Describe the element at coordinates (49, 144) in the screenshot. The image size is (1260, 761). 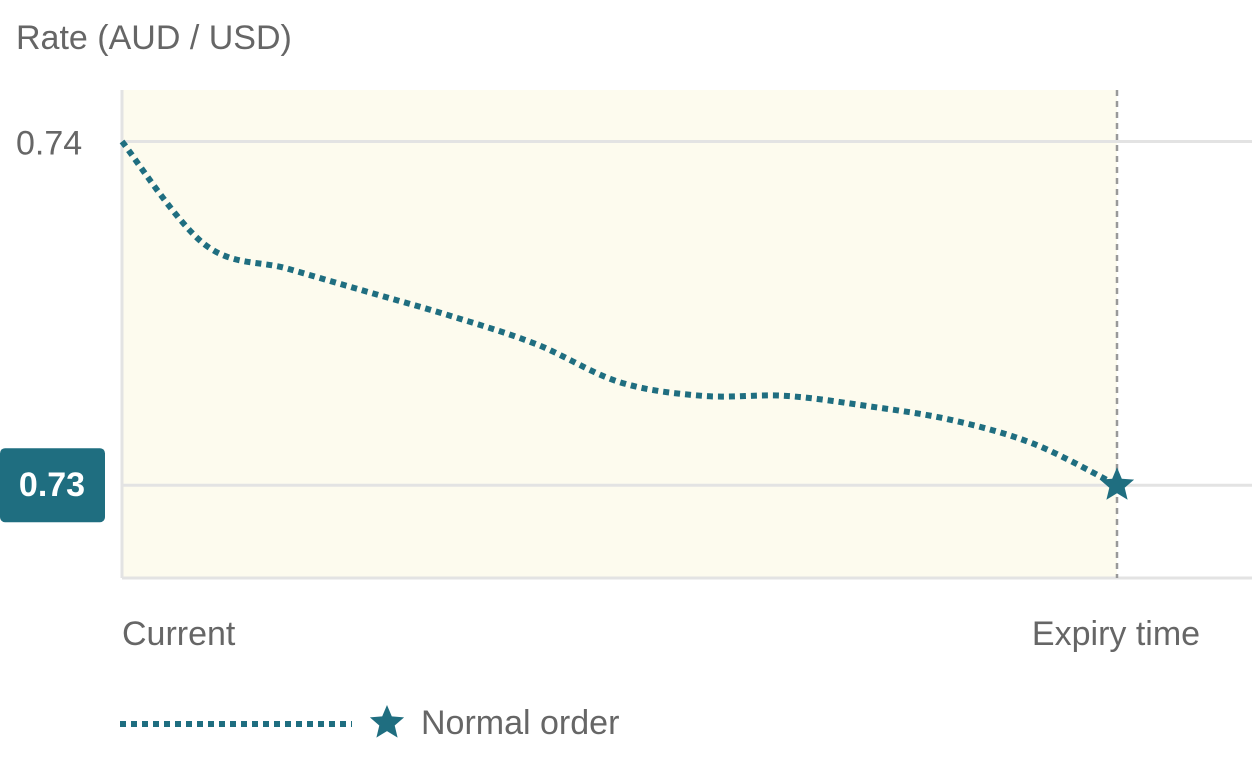
I see `y-tick-label: 0.74` at that location.